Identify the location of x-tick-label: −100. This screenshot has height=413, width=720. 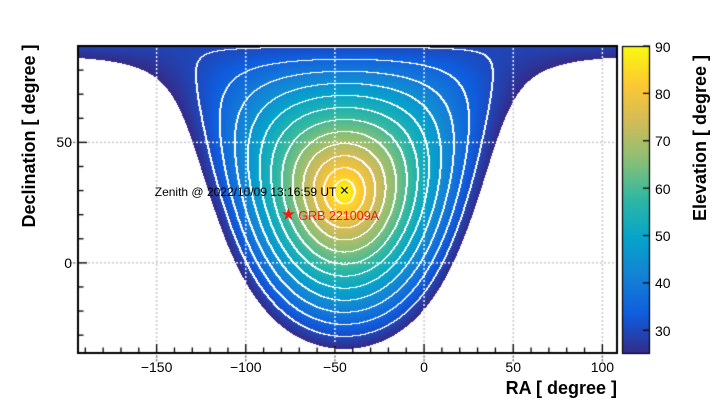
(245, 367).